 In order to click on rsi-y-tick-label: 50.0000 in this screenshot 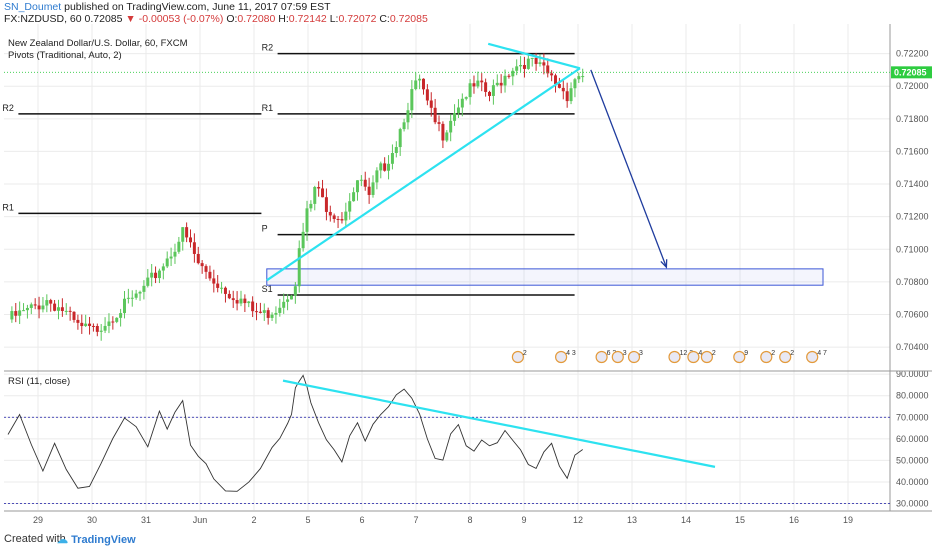, I will do `click(912, 460)`.